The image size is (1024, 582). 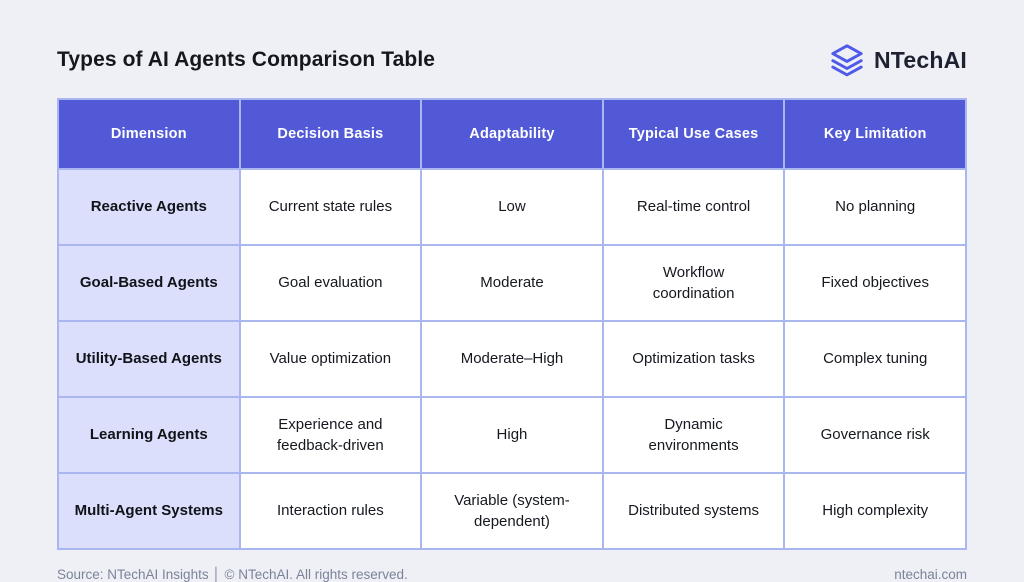 What do you see at coordinates (330, 435) in the screenshot?
I see `table-cell: Experience and feedback-driven` at bounding box center [330, 435].